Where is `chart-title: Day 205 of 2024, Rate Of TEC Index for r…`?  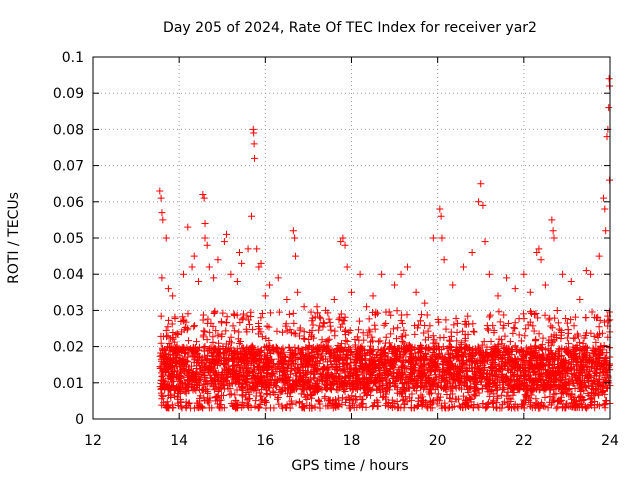
chart-title: Day 205 of 2024, Rate Of TEC Index for r… is located at coordinates (350, 28).